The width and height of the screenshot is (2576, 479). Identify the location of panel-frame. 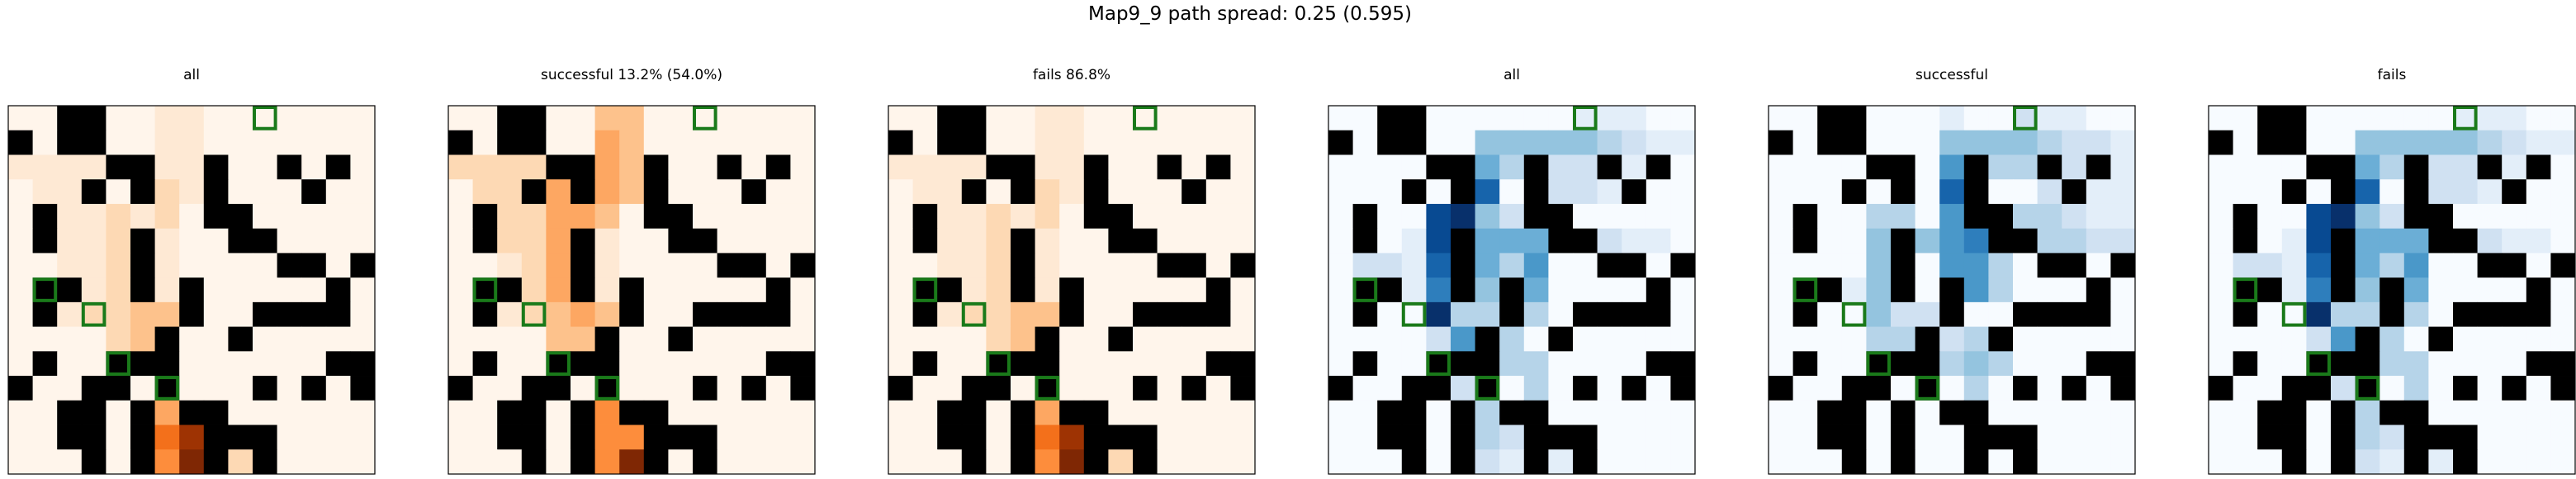
(1072, 290).